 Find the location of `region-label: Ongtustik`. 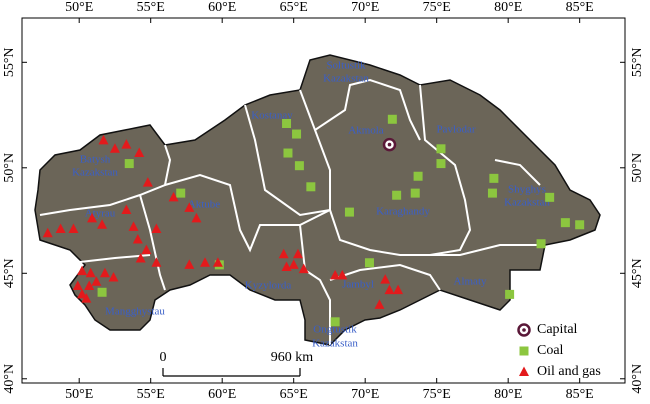

region-label: Ongtustik is located at coordinates (335, 330).